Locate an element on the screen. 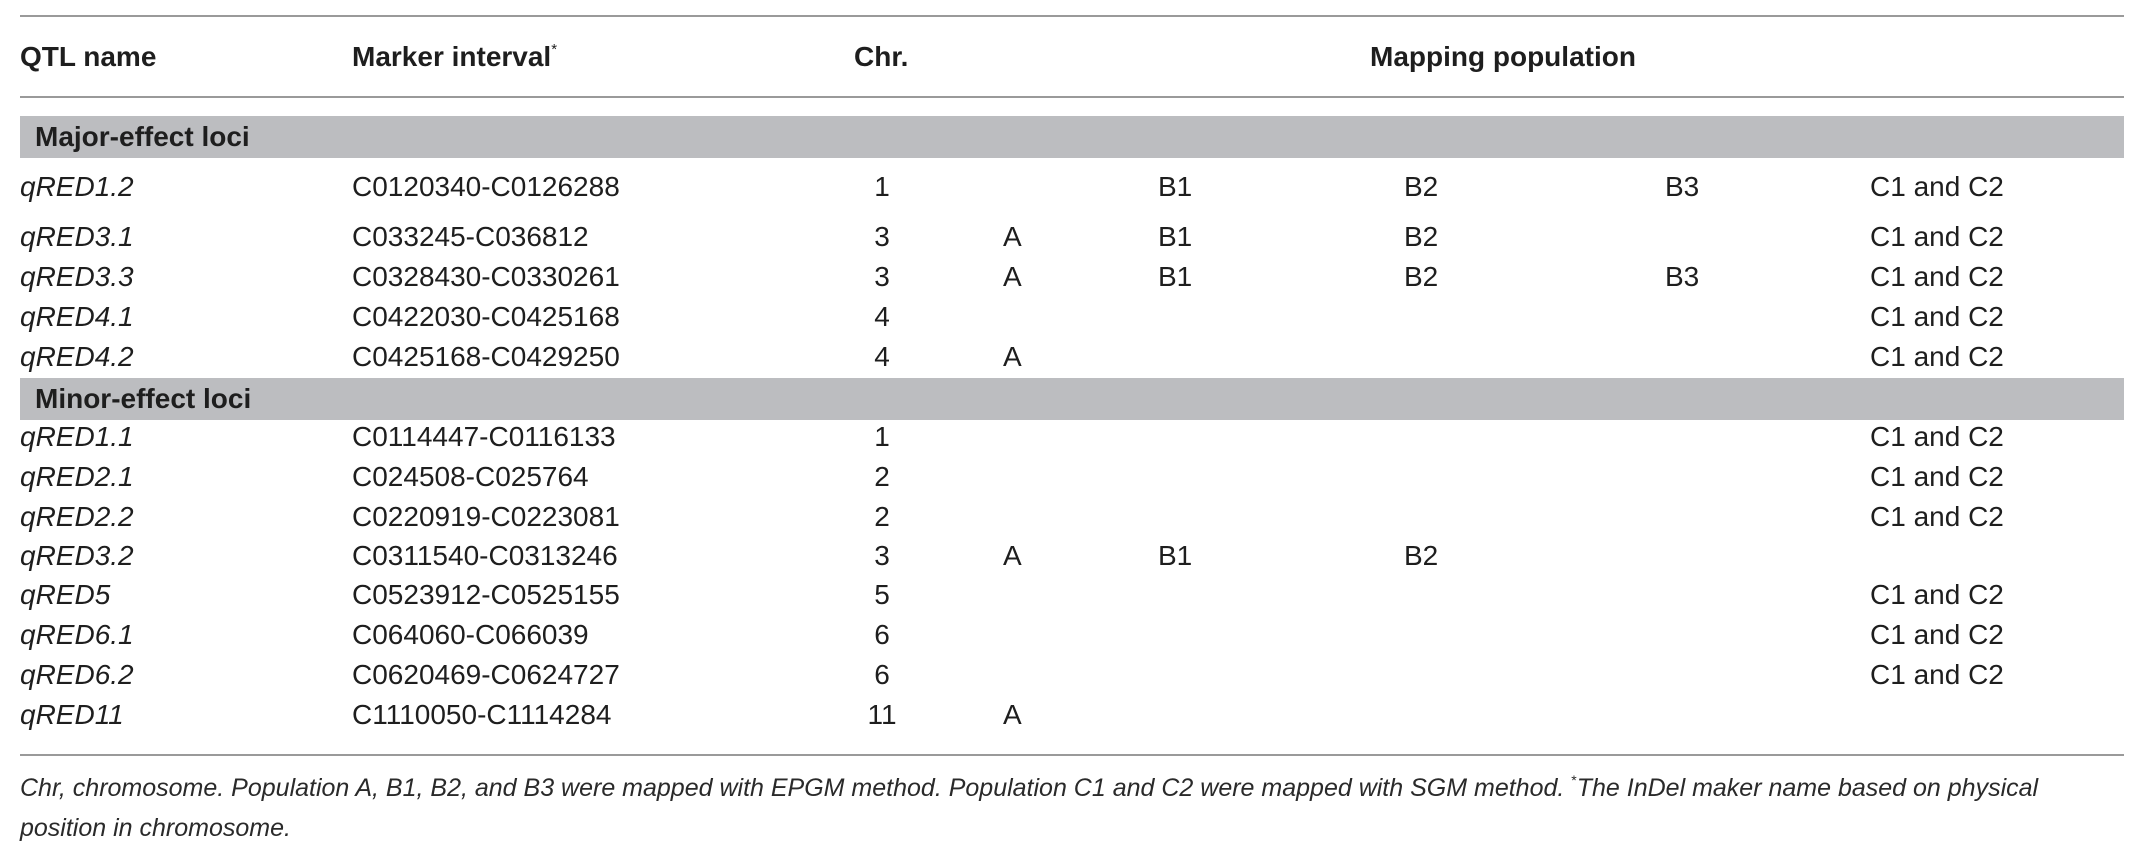 The width and height of the screenshot is (2145, 854). marker-interval-cell: C1110050-C1114284 is located at coordinates (482, 714).